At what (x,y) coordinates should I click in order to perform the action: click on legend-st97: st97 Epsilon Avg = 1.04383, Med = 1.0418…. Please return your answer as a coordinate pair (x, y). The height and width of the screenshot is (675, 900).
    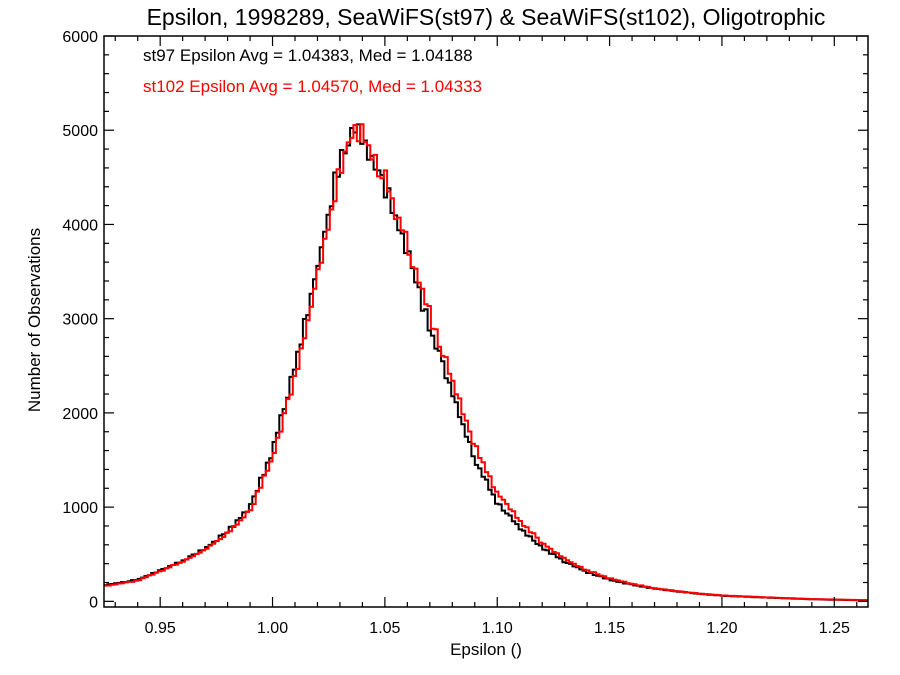
    Looking at the image, I should click on (308, 55).